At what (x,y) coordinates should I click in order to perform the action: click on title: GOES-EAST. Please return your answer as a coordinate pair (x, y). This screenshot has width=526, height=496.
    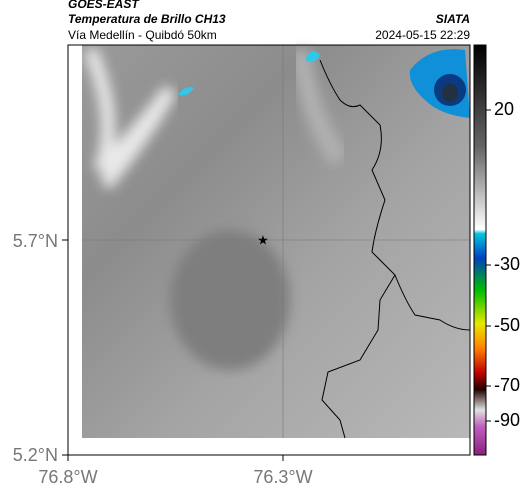
    Looking at the image, I should click on (104, 5).